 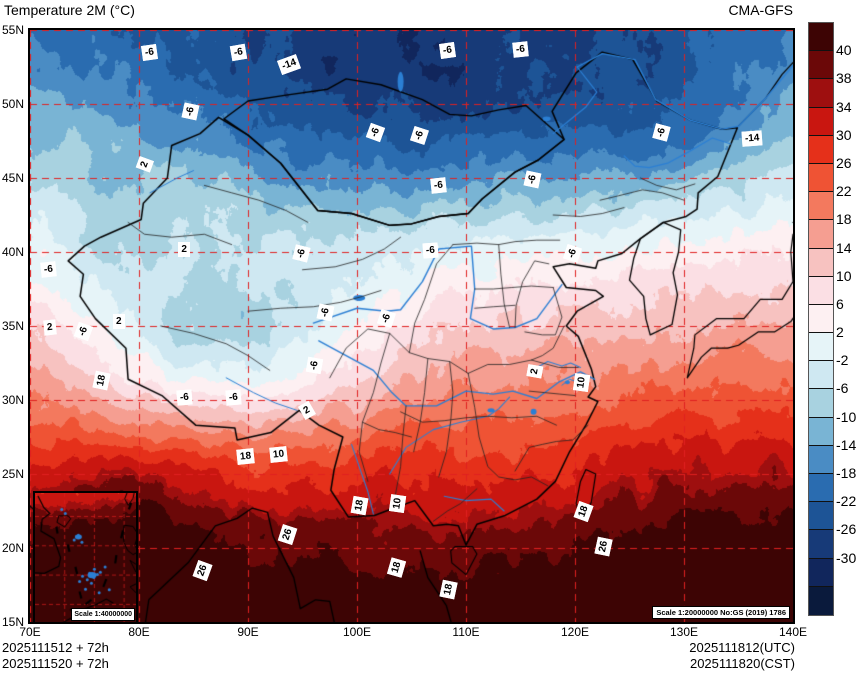 What do you see at coordinates (103, 614) in the screenshot?
I see `inset-scale-label: Scale 1:40000000` at bounding box center [103, 614].